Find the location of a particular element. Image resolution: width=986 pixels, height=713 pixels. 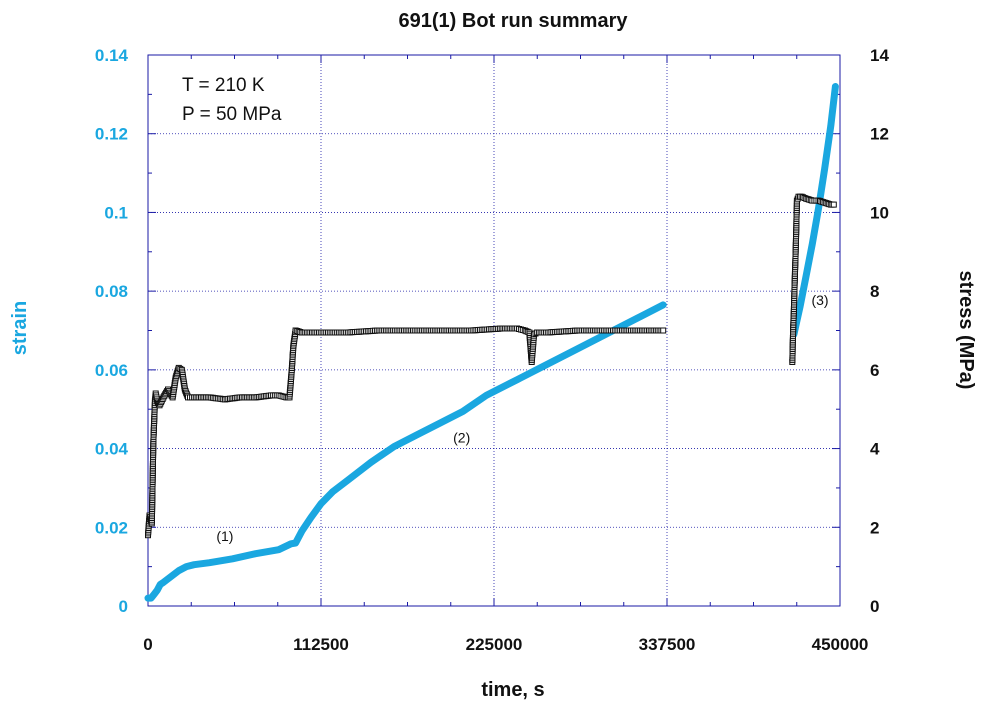

right-tick-label: 0 is located at coordinates (874, 606).